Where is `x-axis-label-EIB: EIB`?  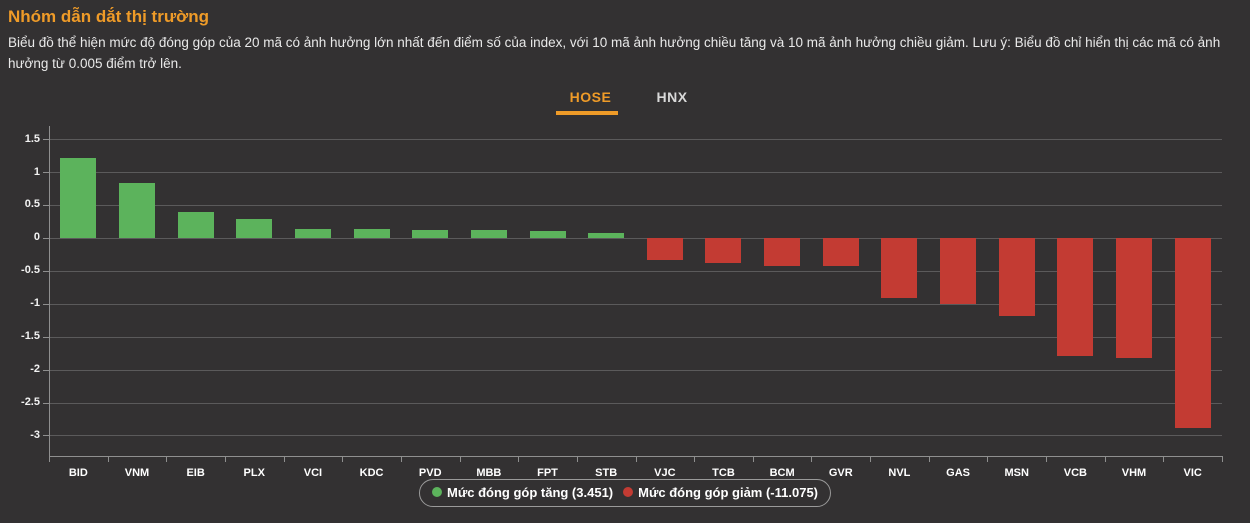 x-axis-label-EIB: EIB is located at coordinates (195, 472).